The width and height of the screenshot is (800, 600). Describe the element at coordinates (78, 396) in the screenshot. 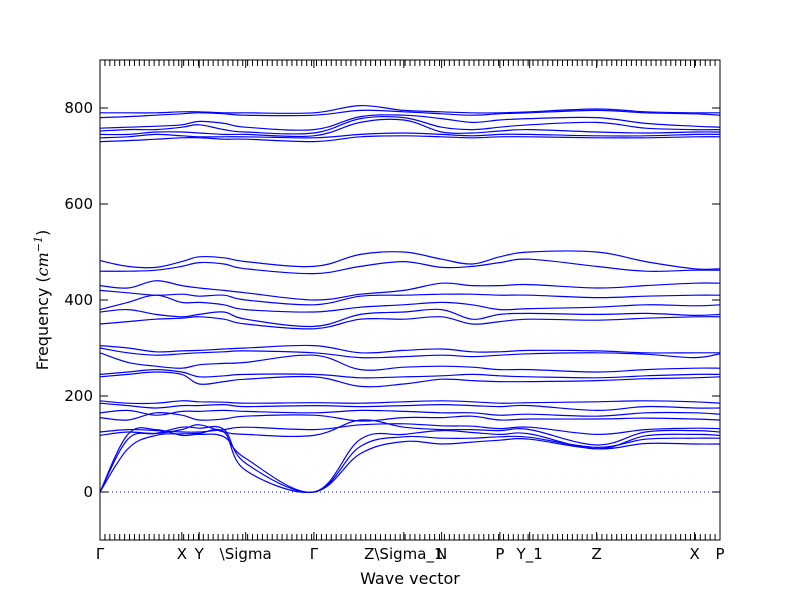

I see `y-tick-label: 200` at that location.